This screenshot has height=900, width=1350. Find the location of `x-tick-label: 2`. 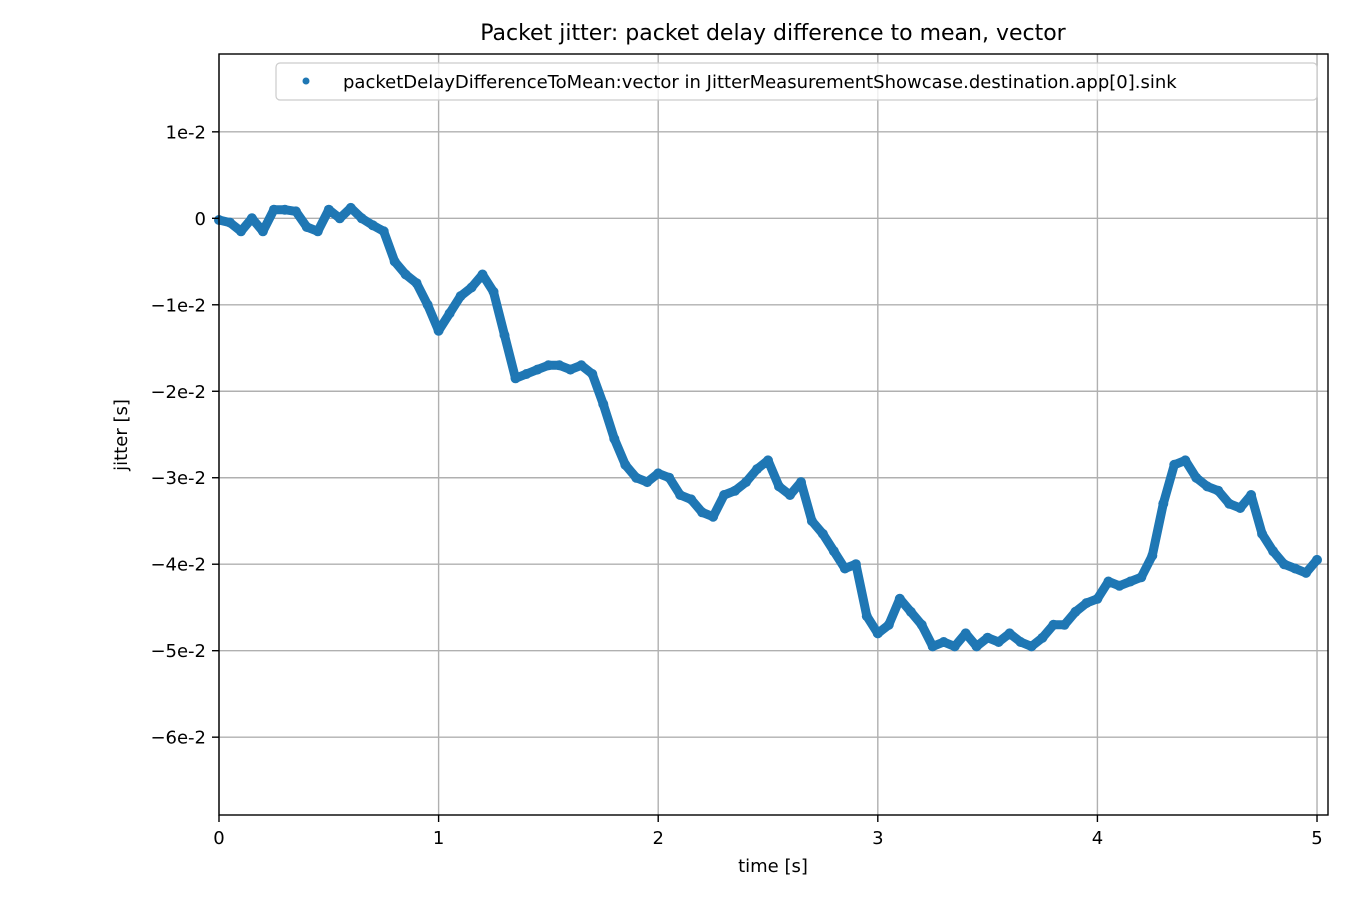

x-tick-label: 2 is located at coordinates (657, 838).